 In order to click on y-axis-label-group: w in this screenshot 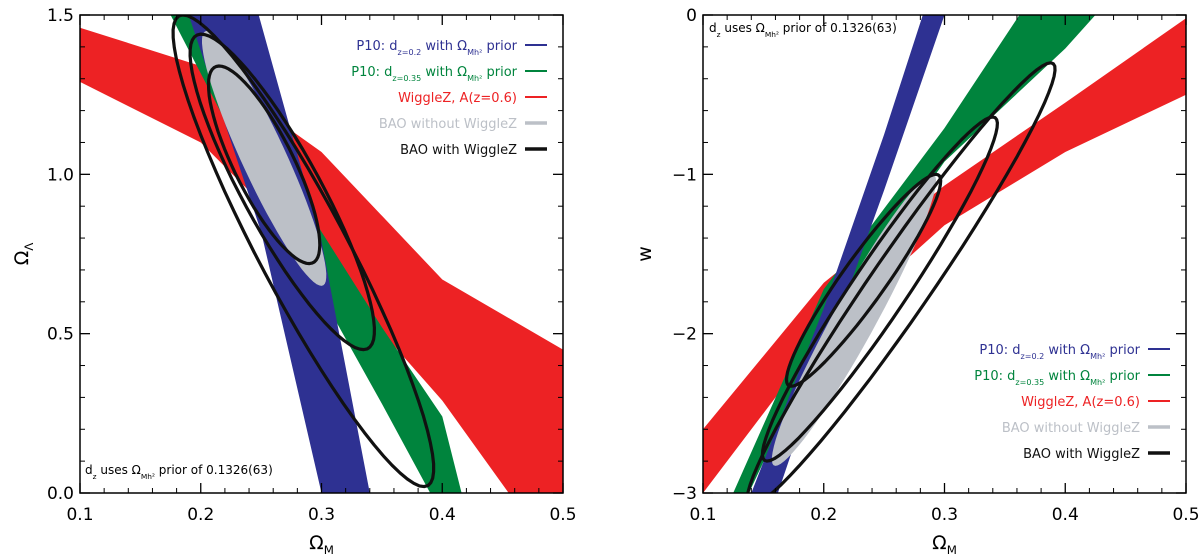, I will do `click(645, 254)`.